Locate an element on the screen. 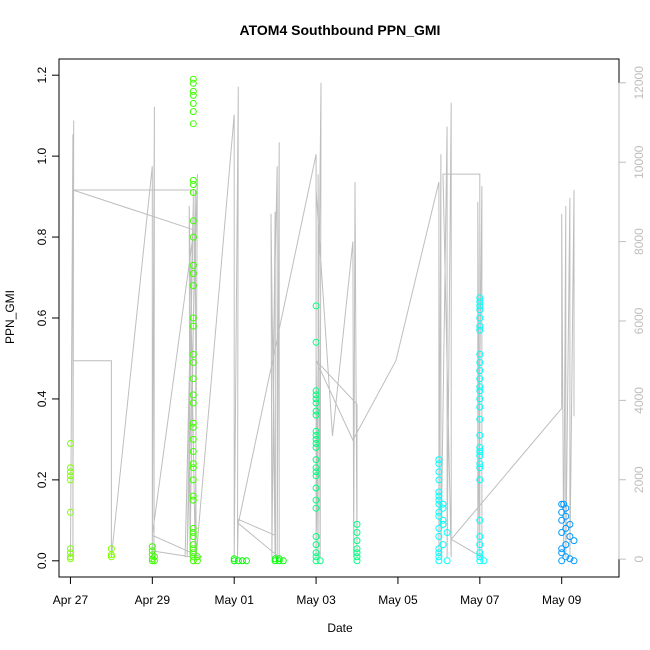  y2-tick-label: 0 is located at coordinates (639, 558).